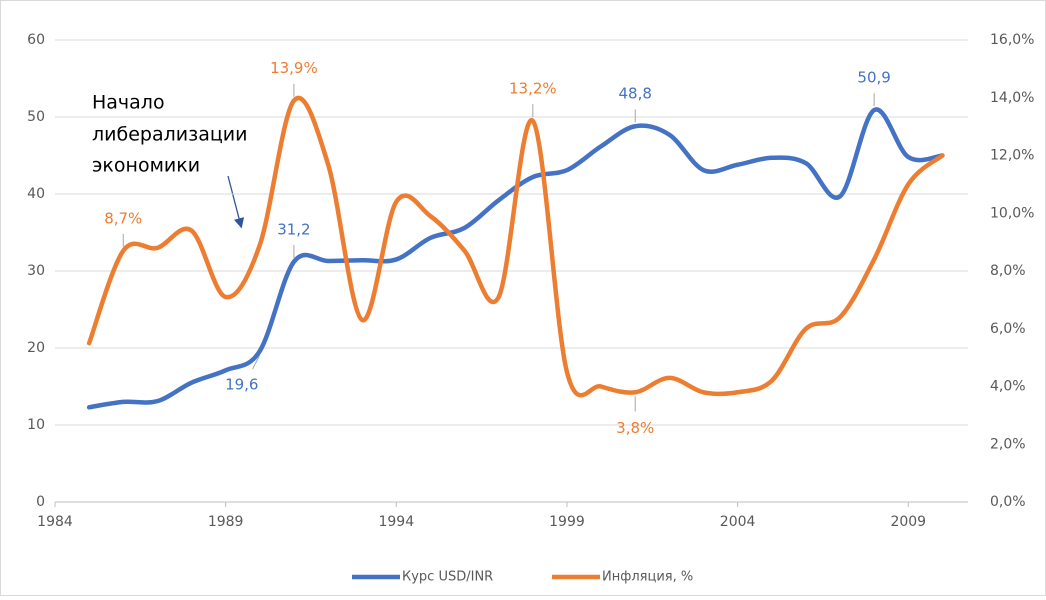  What do you see at coordinates (36, 348) in the screenshot?
I see `y-tick-label: 20` at bounding box center [36, 348].